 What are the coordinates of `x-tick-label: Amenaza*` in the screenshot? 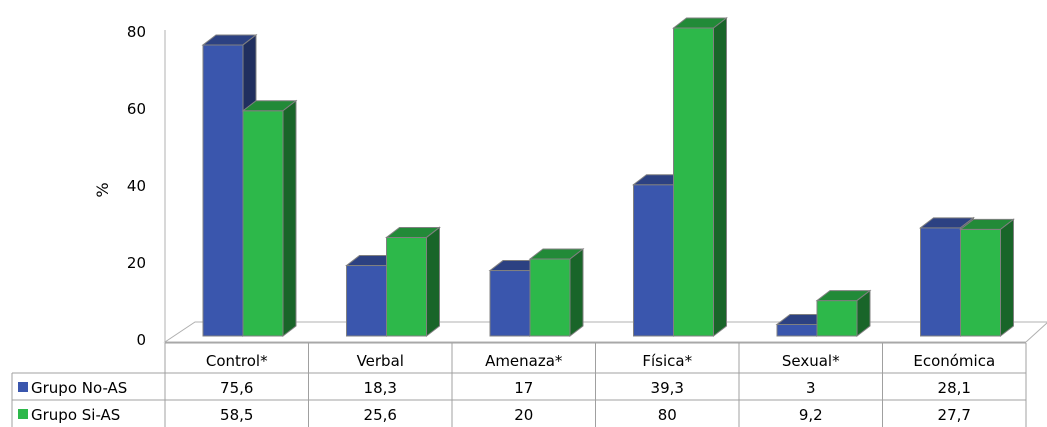 It's located at (524, 361).